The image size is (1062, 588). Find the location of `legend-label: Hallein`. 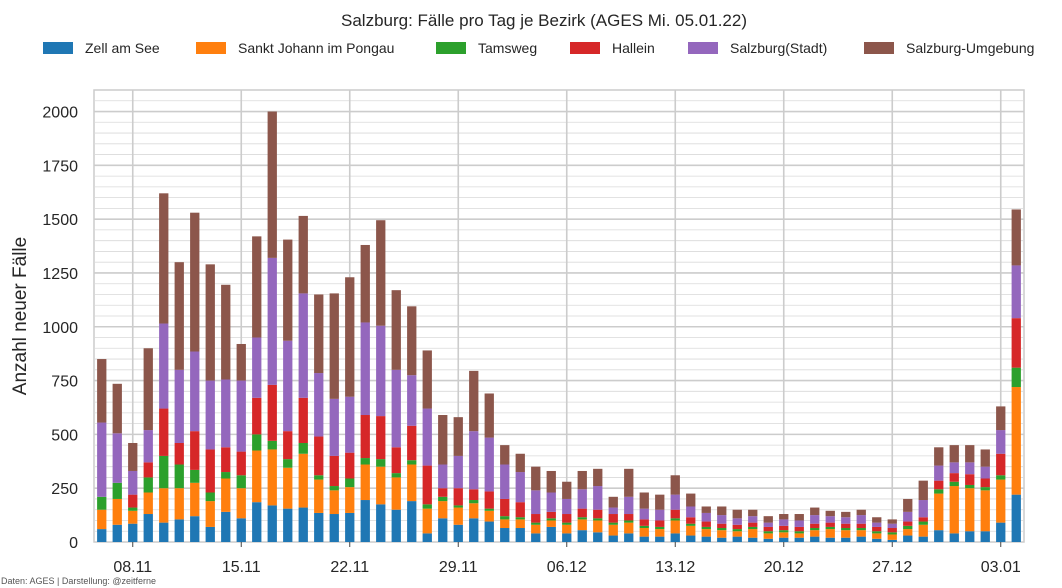

legend-label: Hallein is located at coordinates (633, 48).